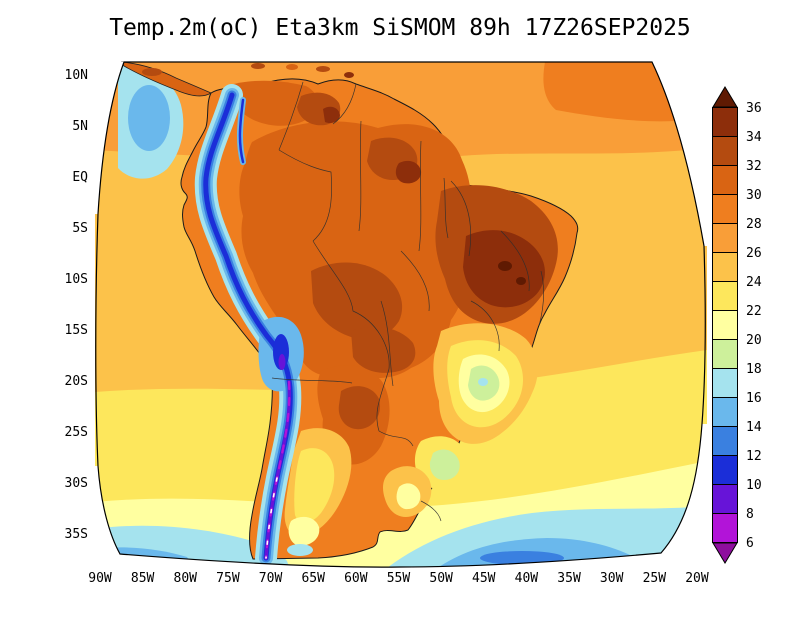  Describe the element at coordinates (314, 486) in the screenshot. I see `argentina-mild-inner` at that location.